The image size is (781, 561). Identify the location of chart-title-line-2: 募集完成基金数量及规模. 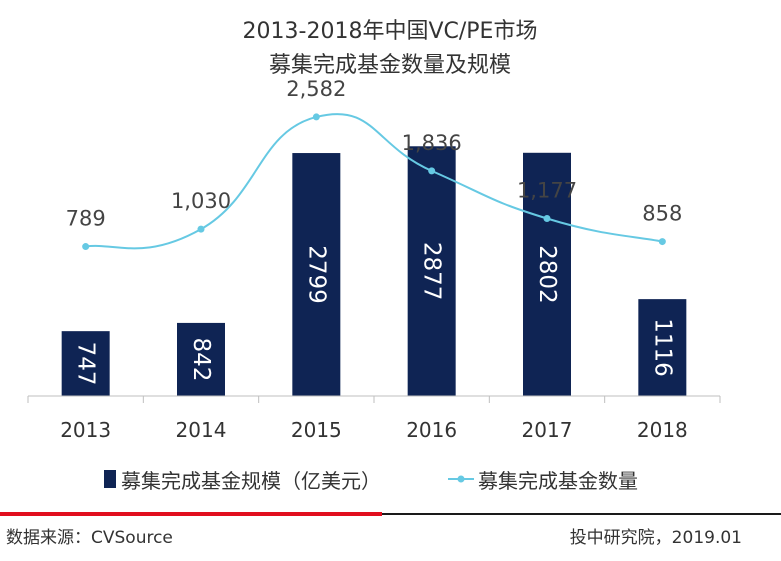
(390, 65).